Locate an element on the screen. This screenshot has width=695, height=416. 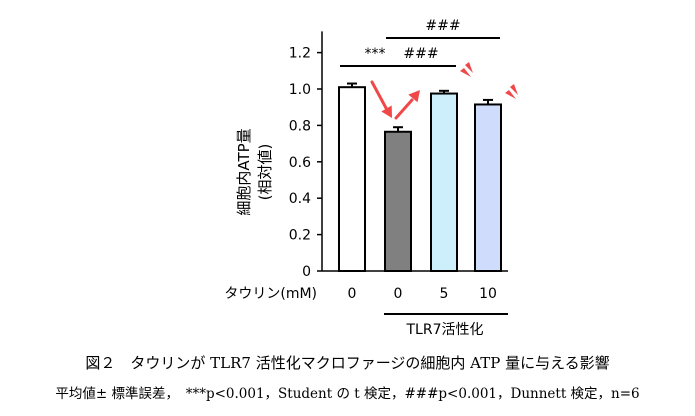
y-tick-label: 0.8 is located at coordinates (300, 126).